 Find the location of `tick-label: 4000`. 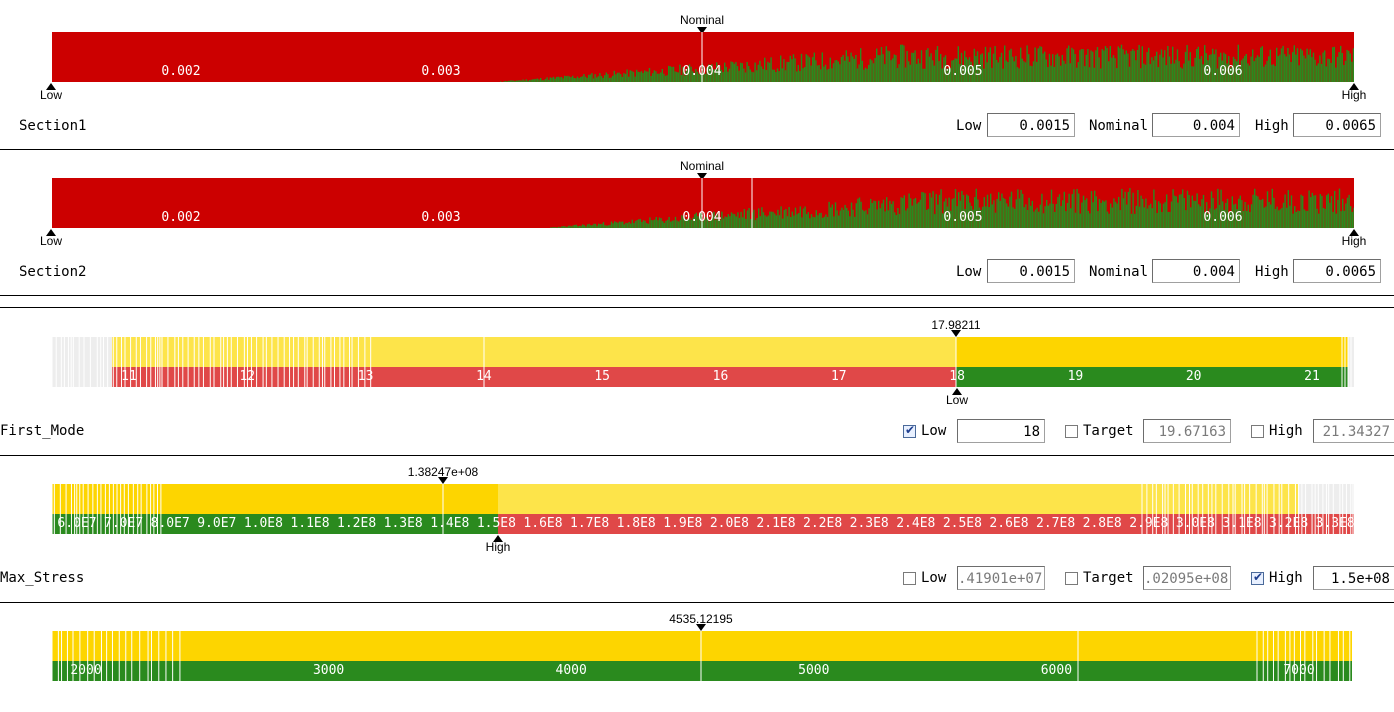

tick-label: 4000 is located at coordinates (571, 670).